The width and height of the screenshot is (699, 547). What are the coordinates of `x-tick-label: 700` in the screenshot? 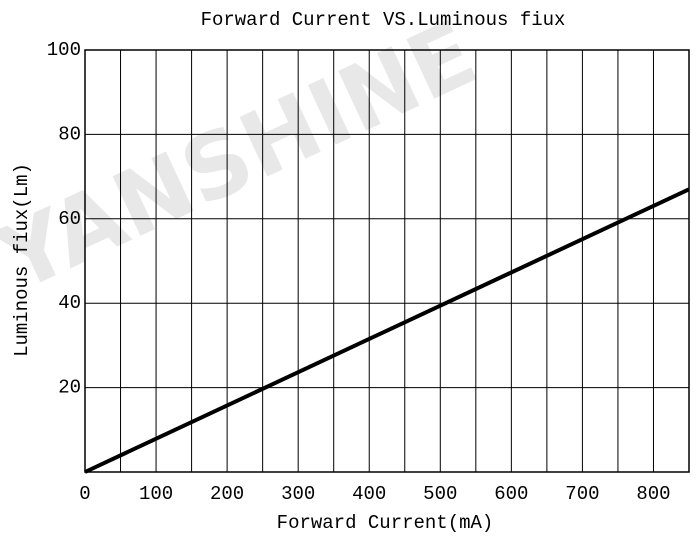 It's located at (582, 494).